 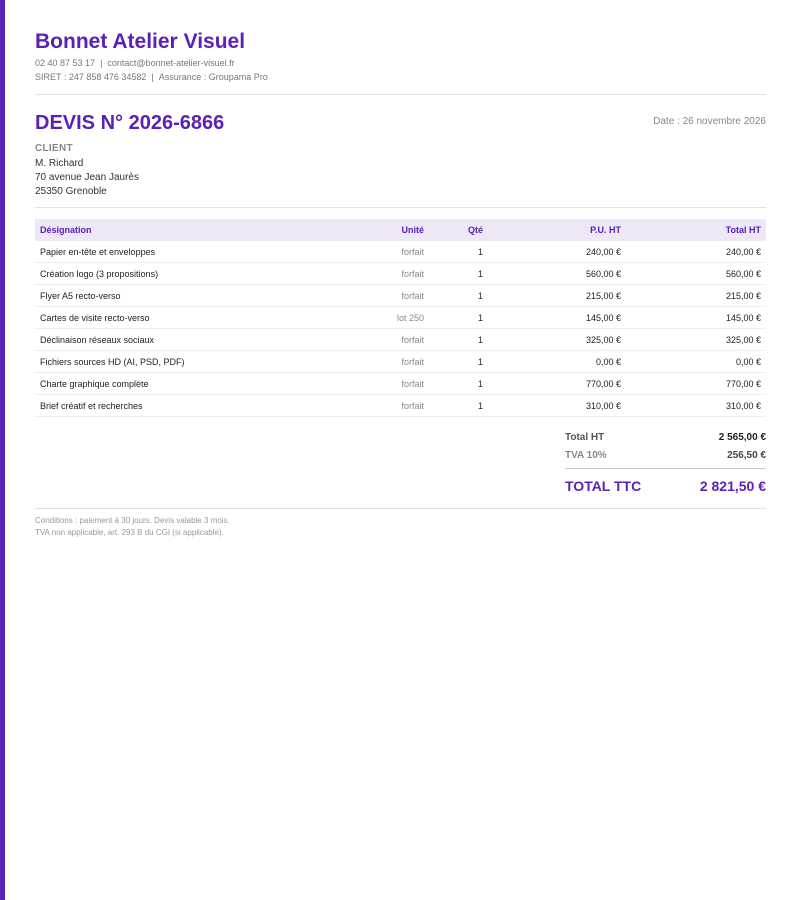 I want to click on company-siret: SIRET : 247 858 476 34582, so click(x=91, y=77).